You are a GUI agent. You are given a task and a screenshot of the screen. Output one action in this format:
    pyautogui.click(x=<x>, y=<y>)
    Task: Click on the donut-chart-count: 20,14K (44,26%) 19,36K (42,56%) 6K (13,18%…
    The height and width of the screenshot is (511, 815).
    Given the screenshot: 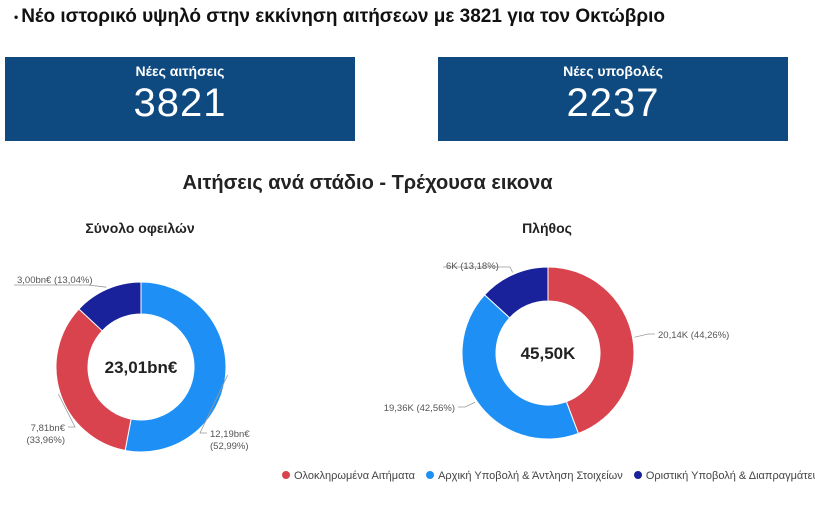 What is the action you would take?
    pyautogui.click(x=556, y=350)
    